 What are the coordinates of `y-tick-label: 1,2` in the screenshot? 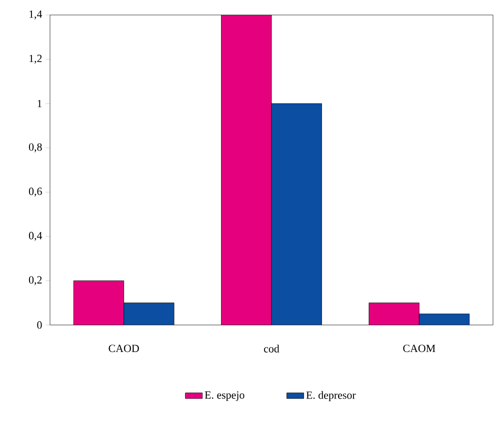 It's located at (36, 59).